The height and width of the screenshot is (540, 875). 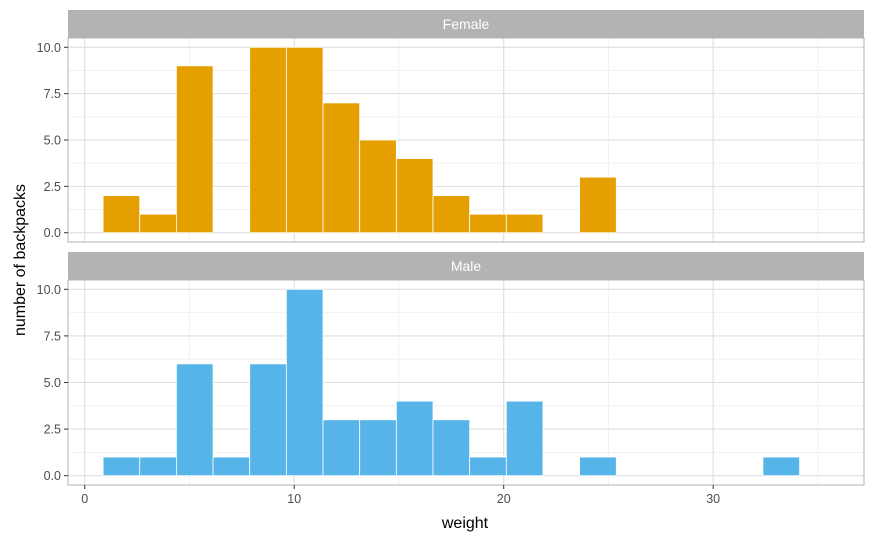 What do you see at coordinates (294, 499) in the screenshot?
I see `x-tick-label: 10` at bounding box center [294, 499].